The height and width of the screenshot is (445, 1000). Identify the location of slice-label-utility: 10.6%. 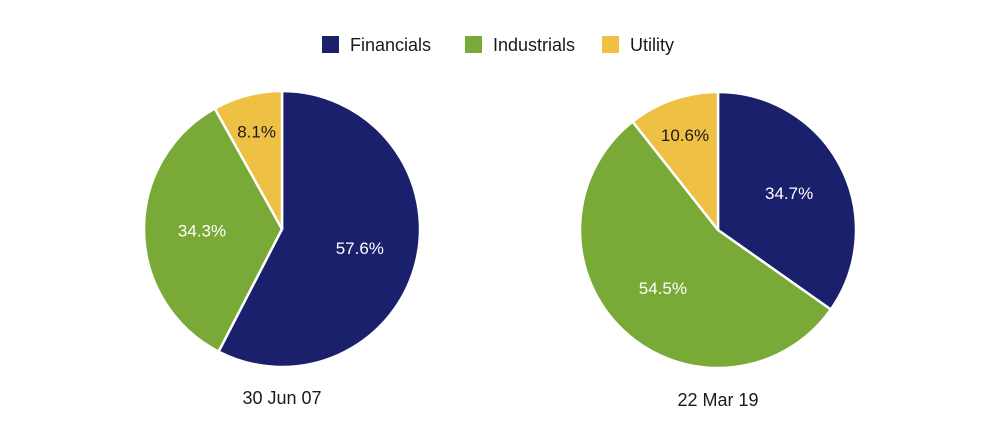
(685, 135).